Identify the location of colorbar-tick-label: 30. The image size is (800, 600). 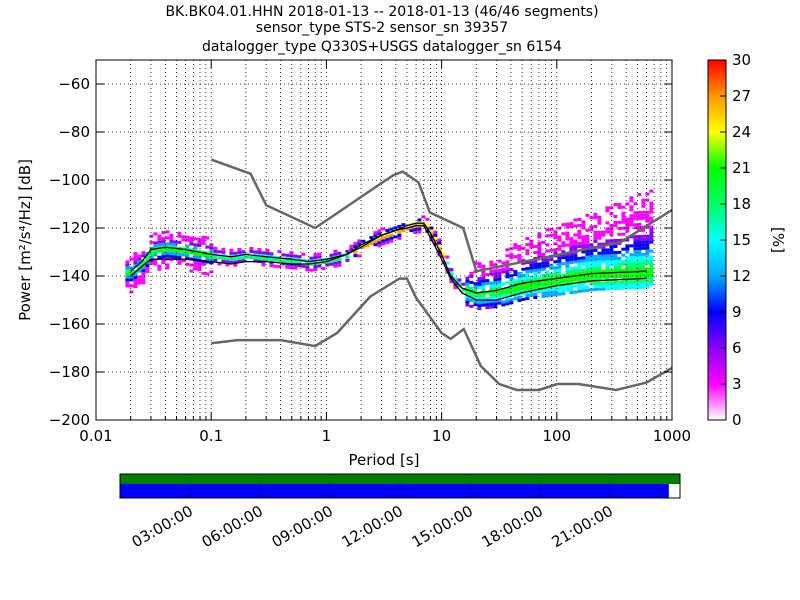
(741, 60).